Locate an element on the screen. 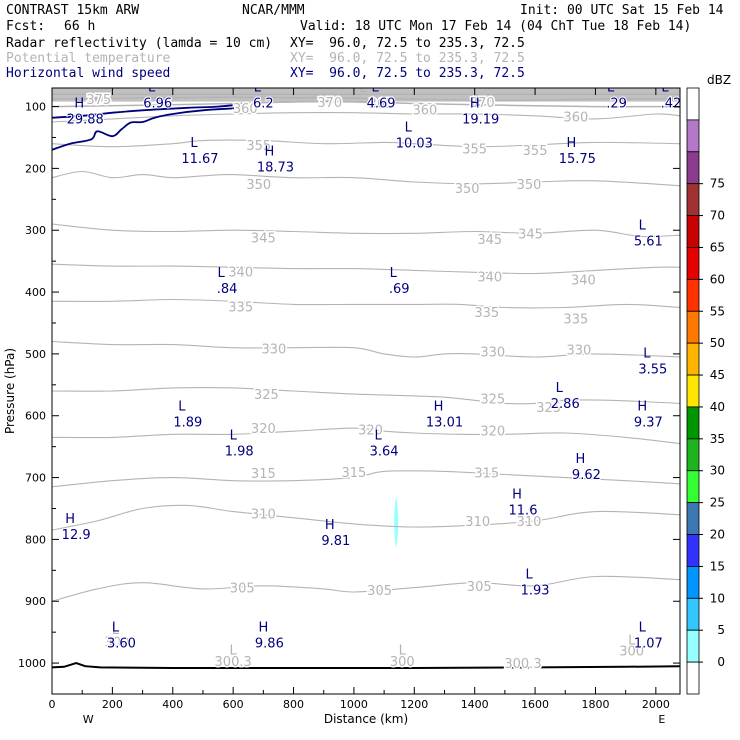 The image size is (740, 740). wind-extremum-kind-15: L is located at coordinates (560, 388).